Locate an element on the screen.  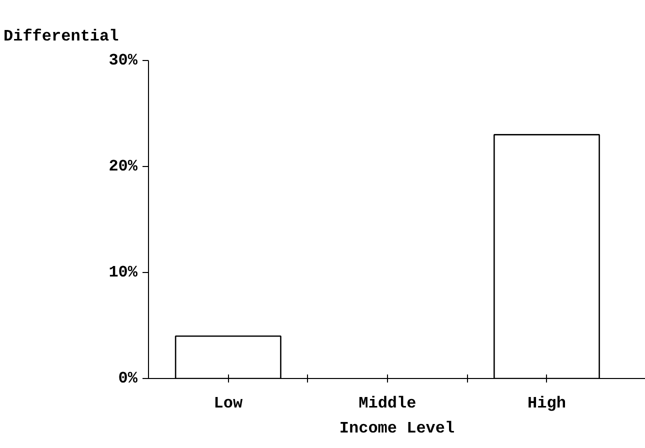
y-axis-title: Differential is located at coordinates (61, 37).